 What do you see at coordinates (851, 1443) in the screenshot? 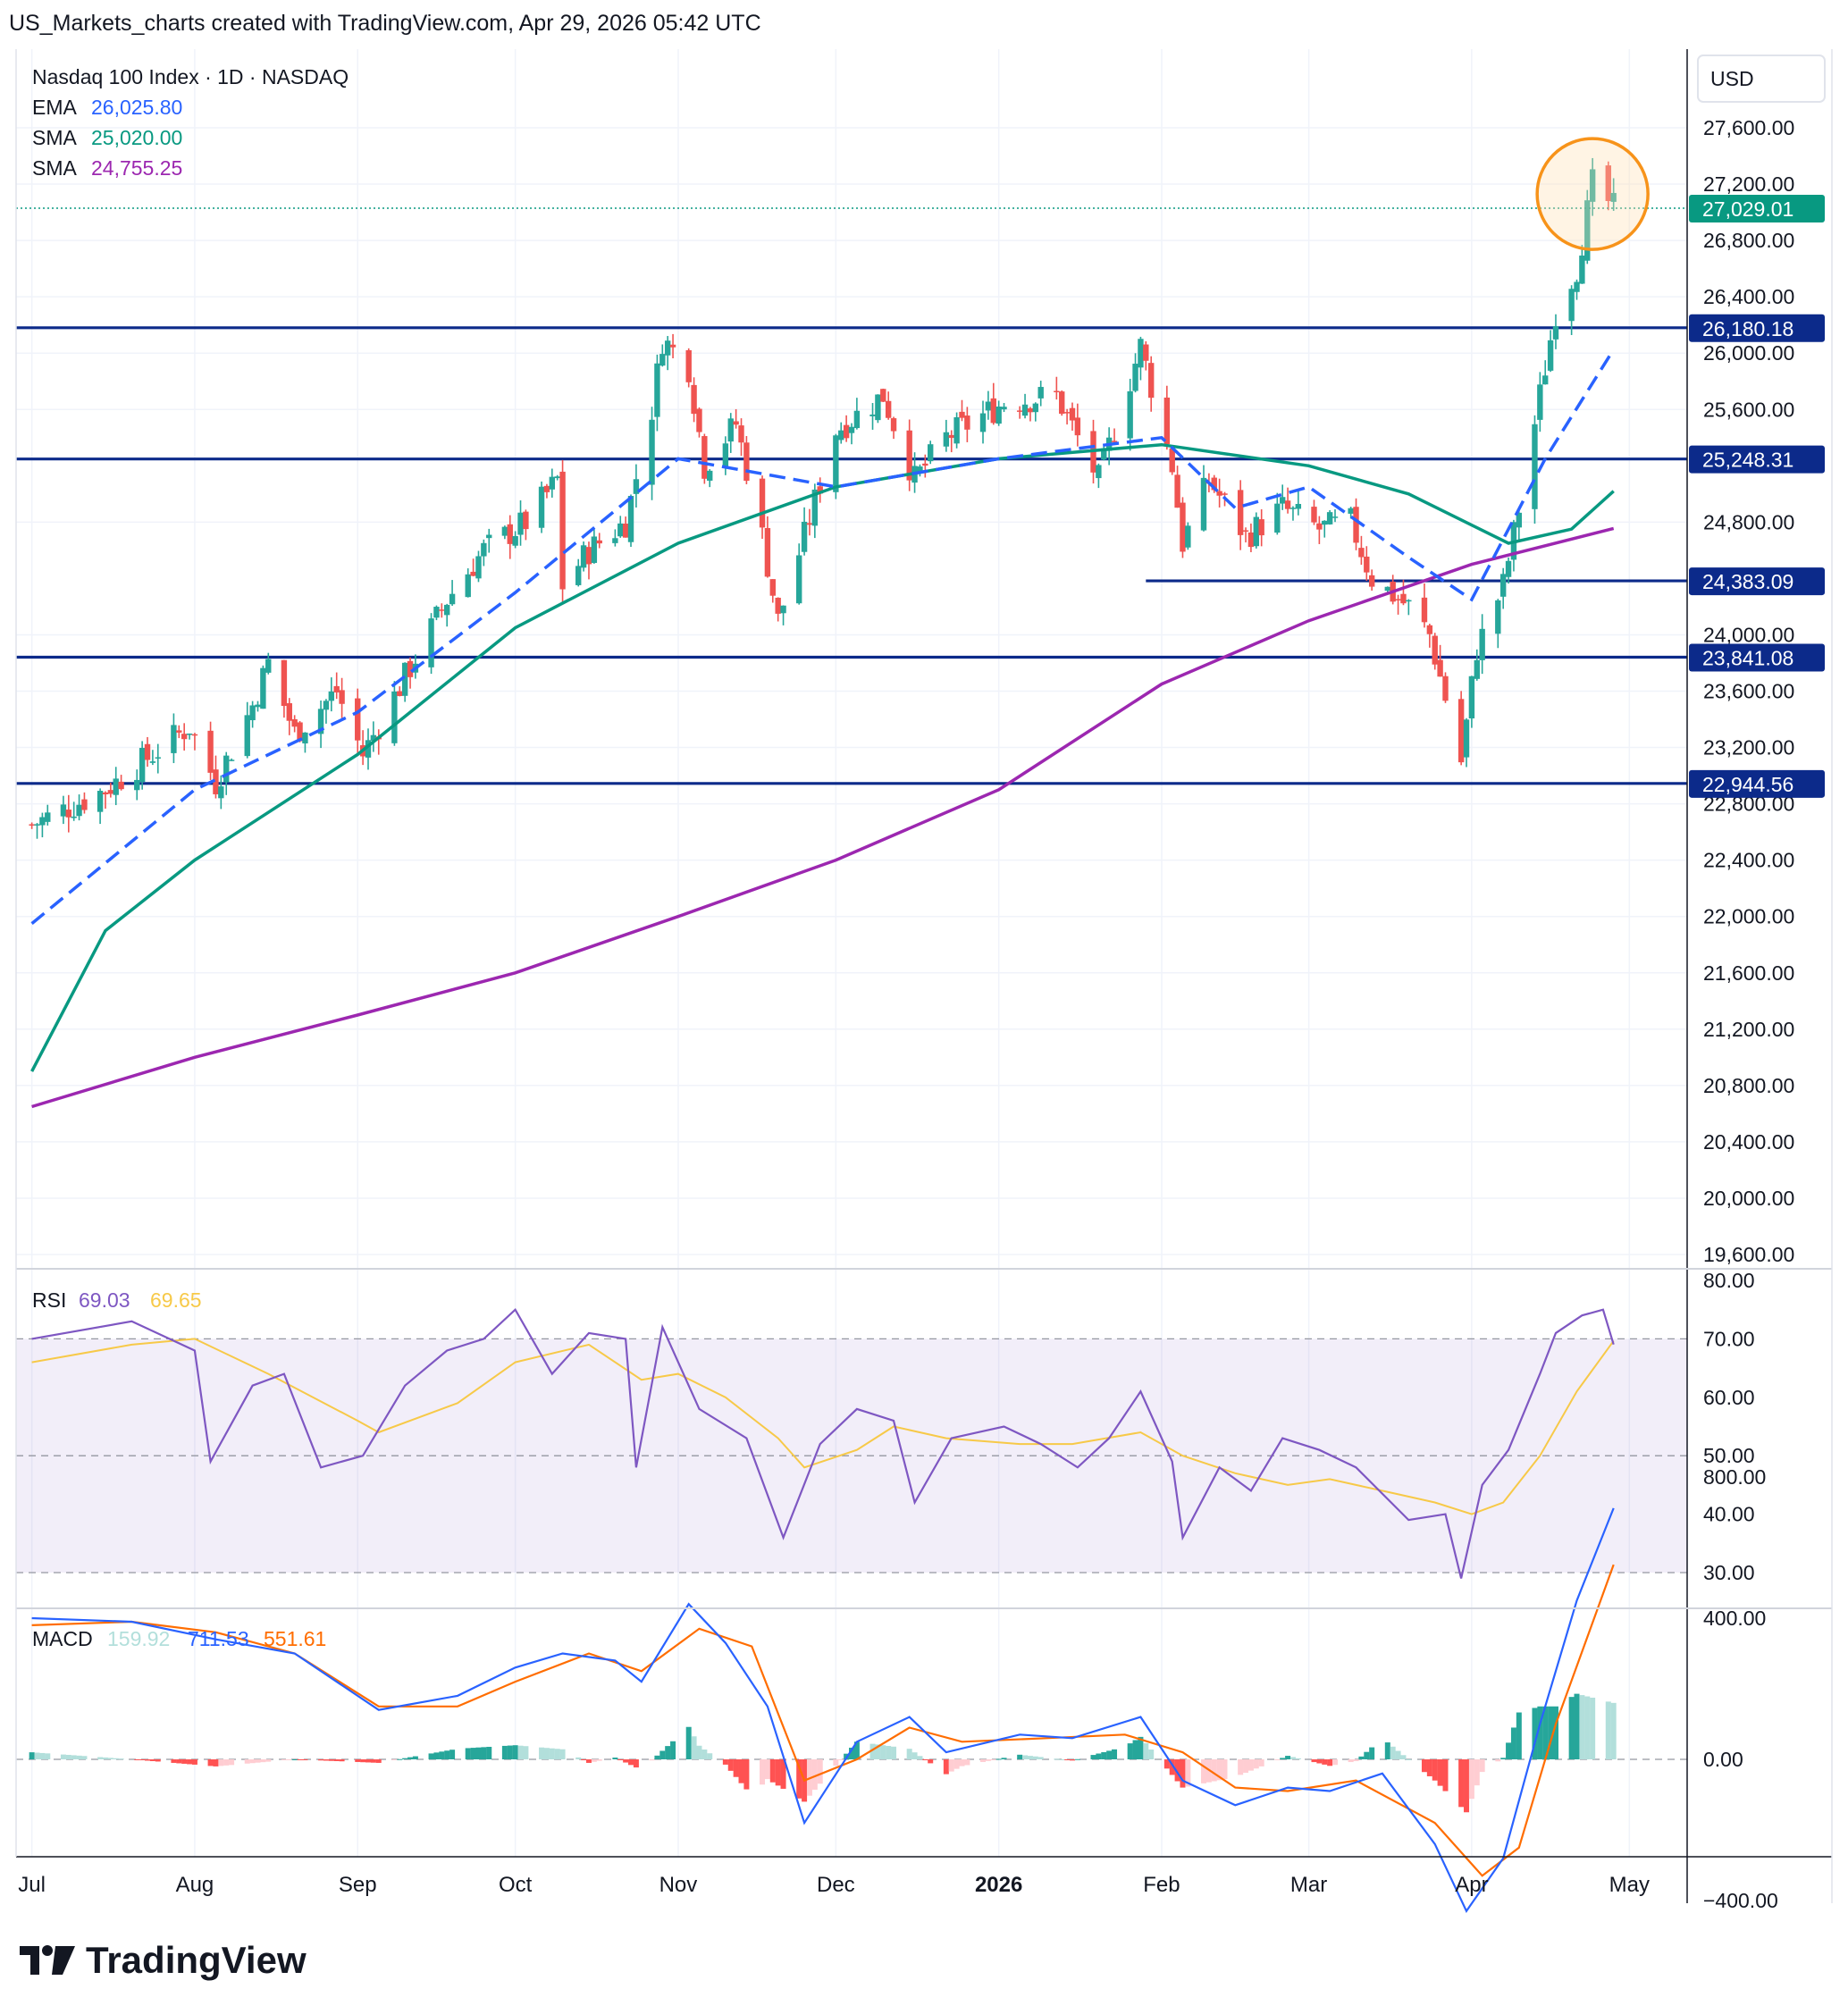
I see `rsi-pane` at bounding box center [851, 1443].